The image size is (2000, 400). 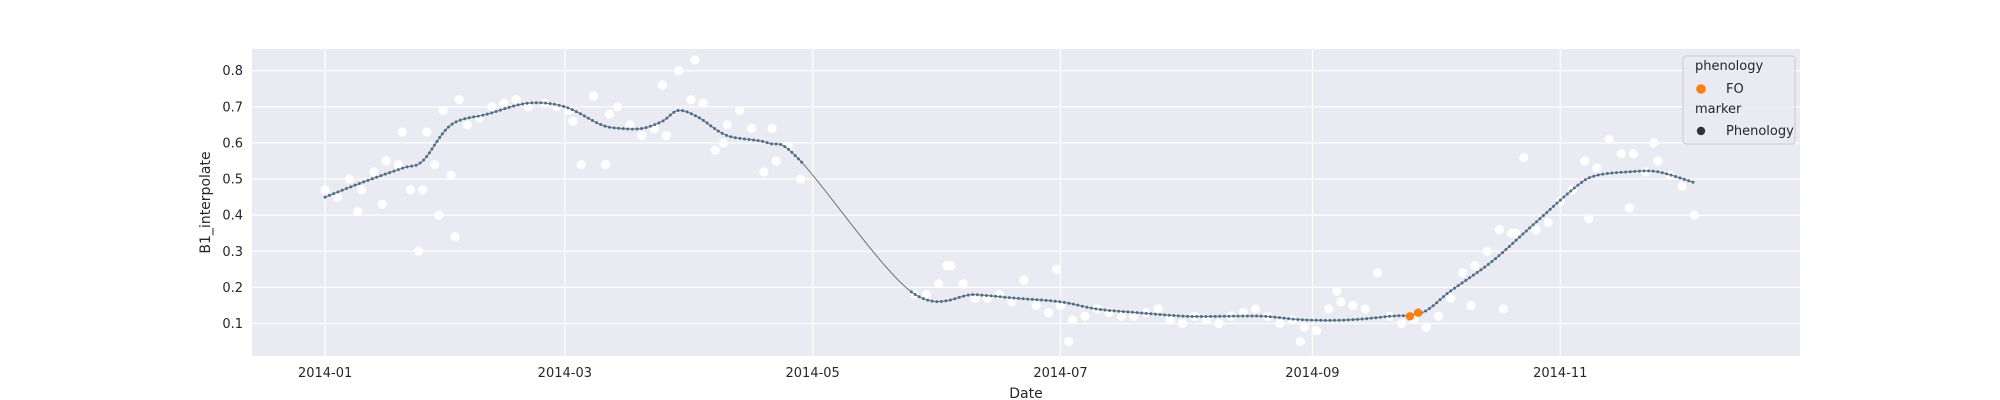 What do you see at coordinates (565, 373) in the screenshot?
I see `x-tick-label: 2014-03` at bounding box center [565, 373].